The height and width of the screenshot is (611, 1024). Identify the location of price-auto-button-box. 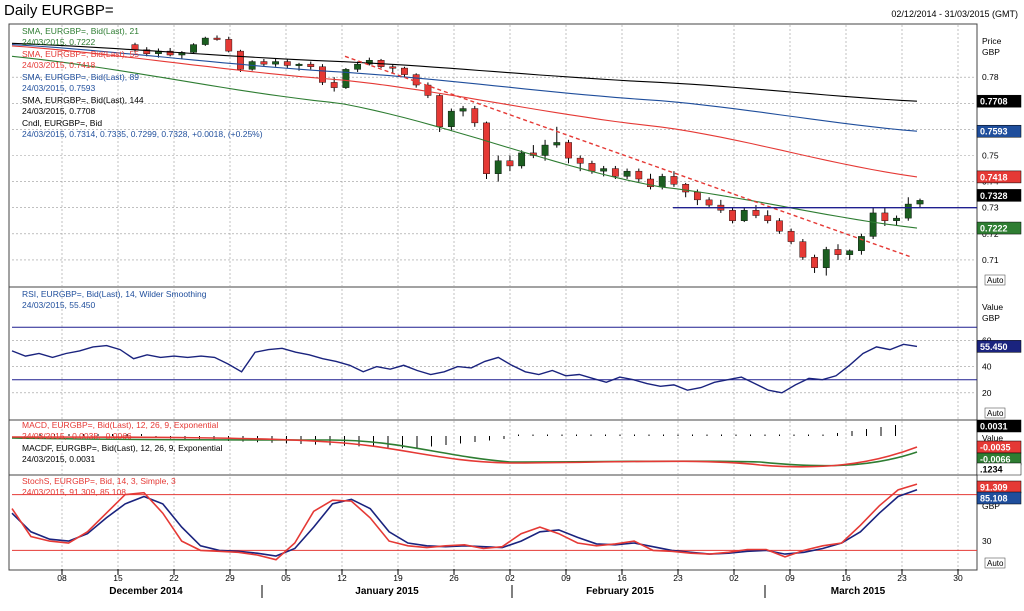
(995, 280).